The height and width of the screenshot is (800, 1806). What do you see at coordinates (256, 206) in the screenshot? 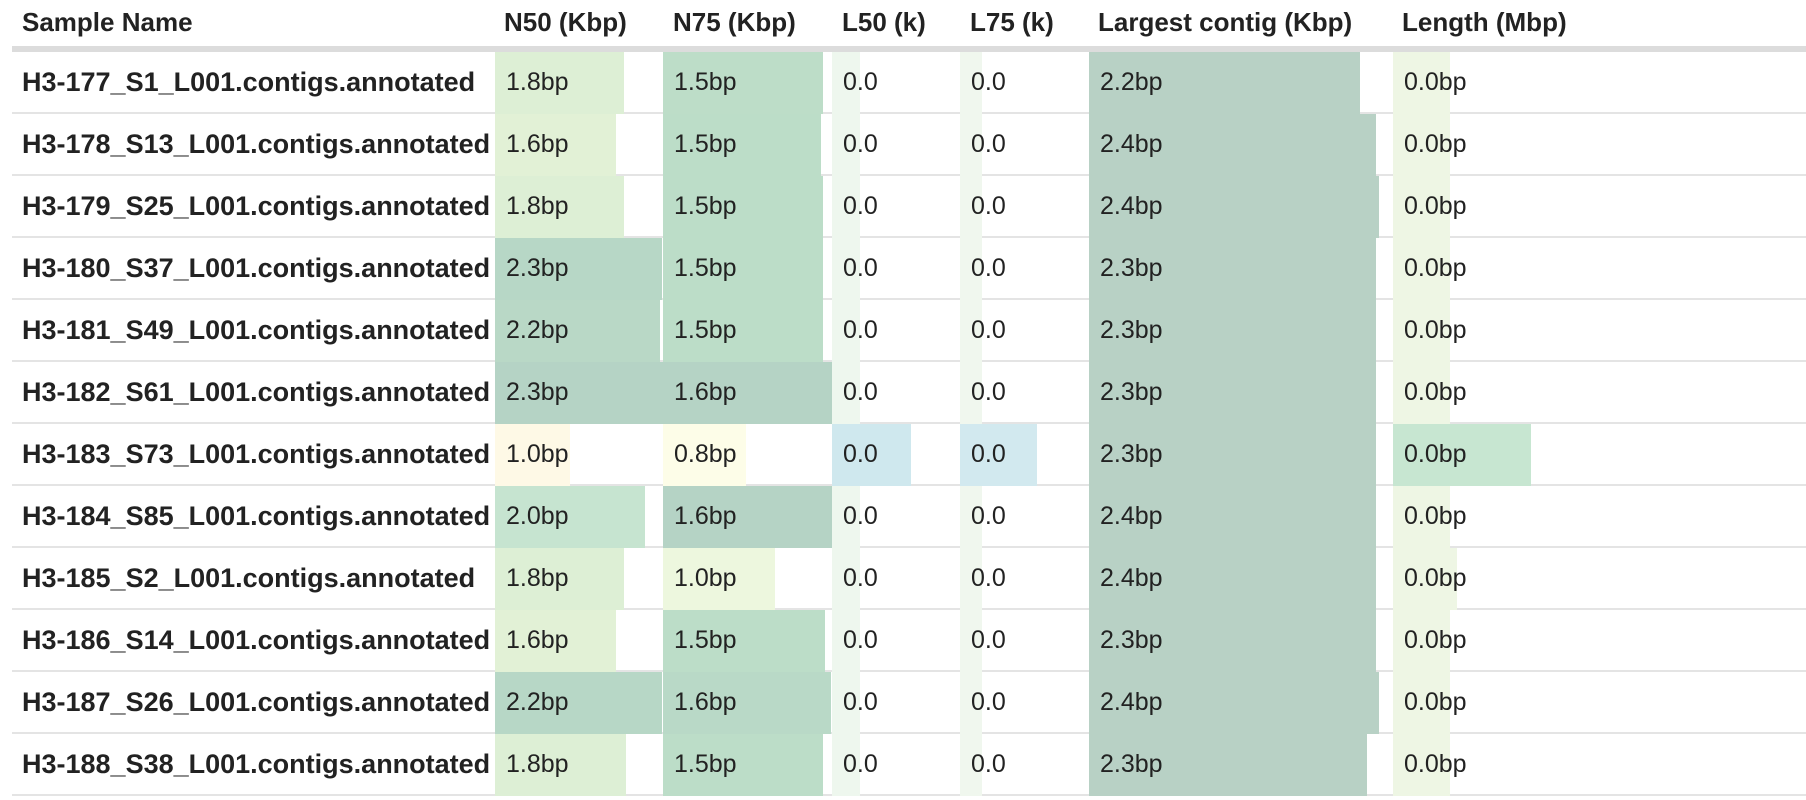
I see `sample-name-cell: H3-179_S25_L001.contigs.annotated` at bounding box center [256, 206].